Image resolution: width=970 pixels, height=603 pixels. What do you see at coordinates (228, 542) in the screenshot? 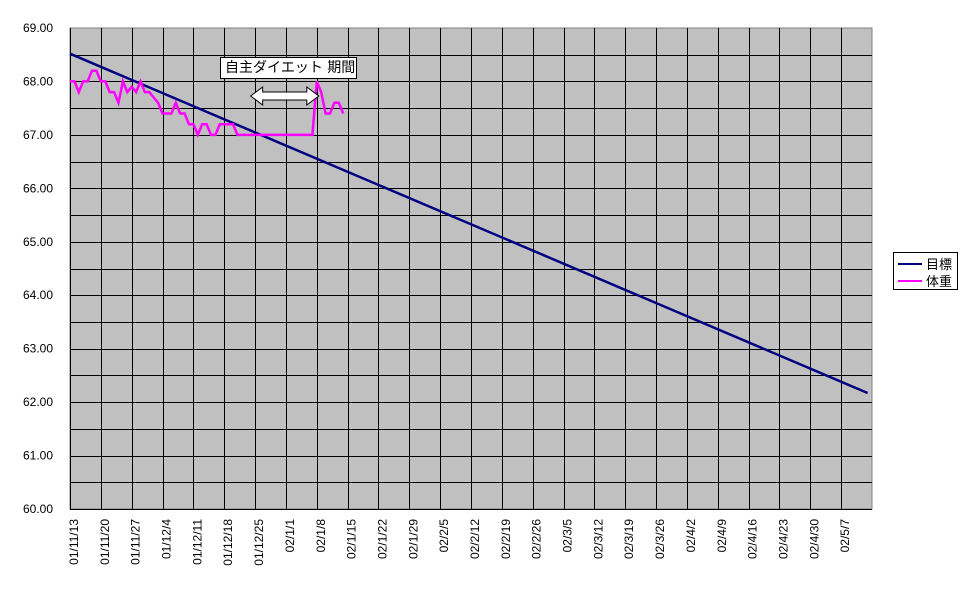
I see `x-tick-label: 01/12/18` at bounding box center [228, 542].